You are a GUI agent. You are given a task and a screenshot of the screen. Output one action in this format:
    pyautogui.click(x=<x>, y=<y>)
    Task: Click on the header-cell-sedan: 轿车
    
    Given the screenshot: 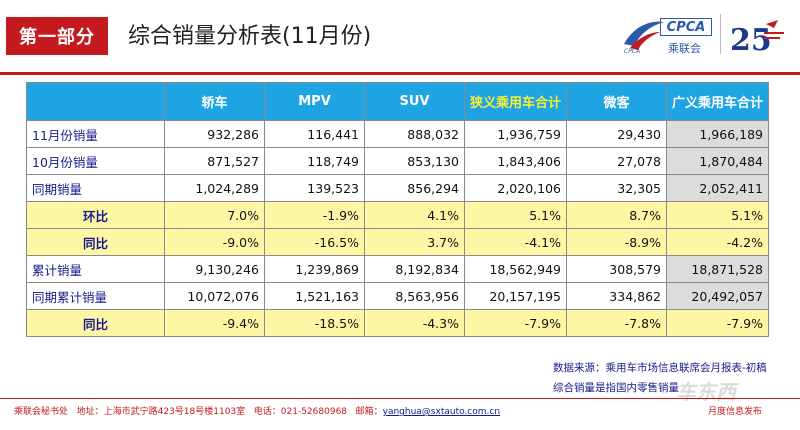 What is the action you would take?
    pyautogui.click(x=214, y=101)
    